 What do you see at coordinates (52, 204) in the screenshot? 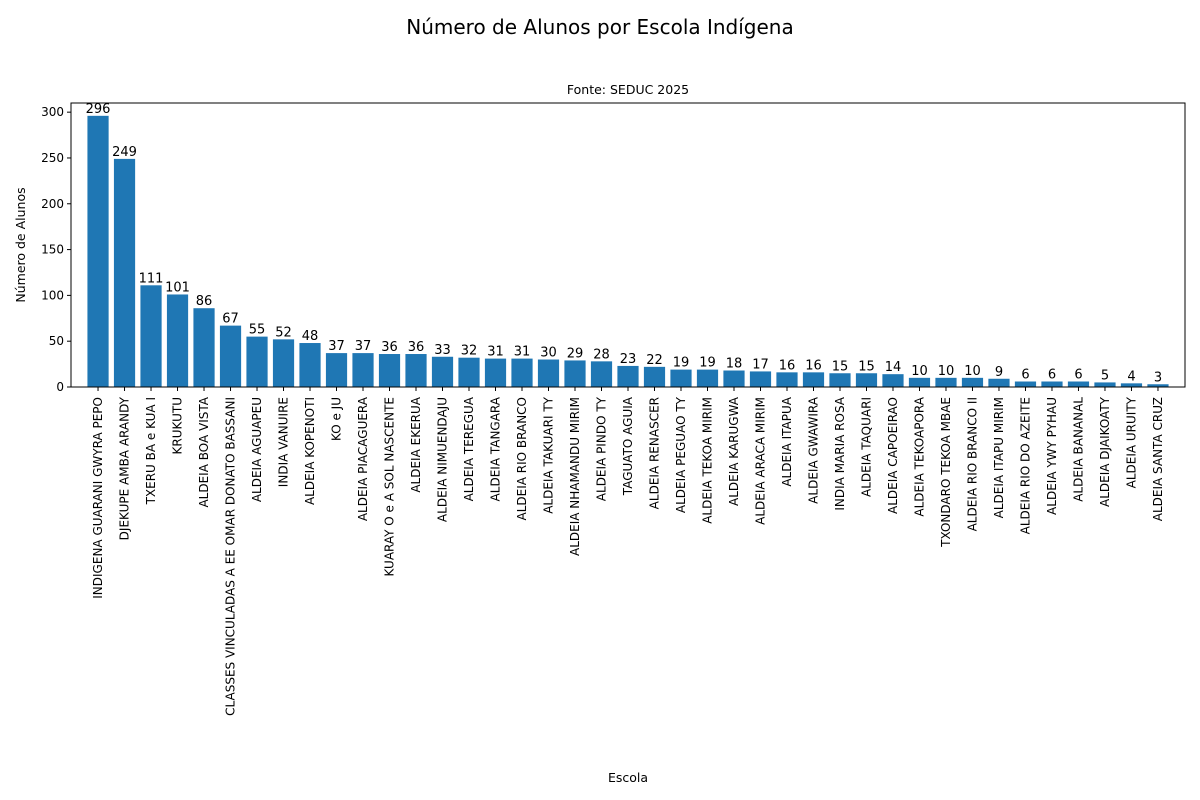
I see `y-tick-label: 200` at bounding box center [52, 204].